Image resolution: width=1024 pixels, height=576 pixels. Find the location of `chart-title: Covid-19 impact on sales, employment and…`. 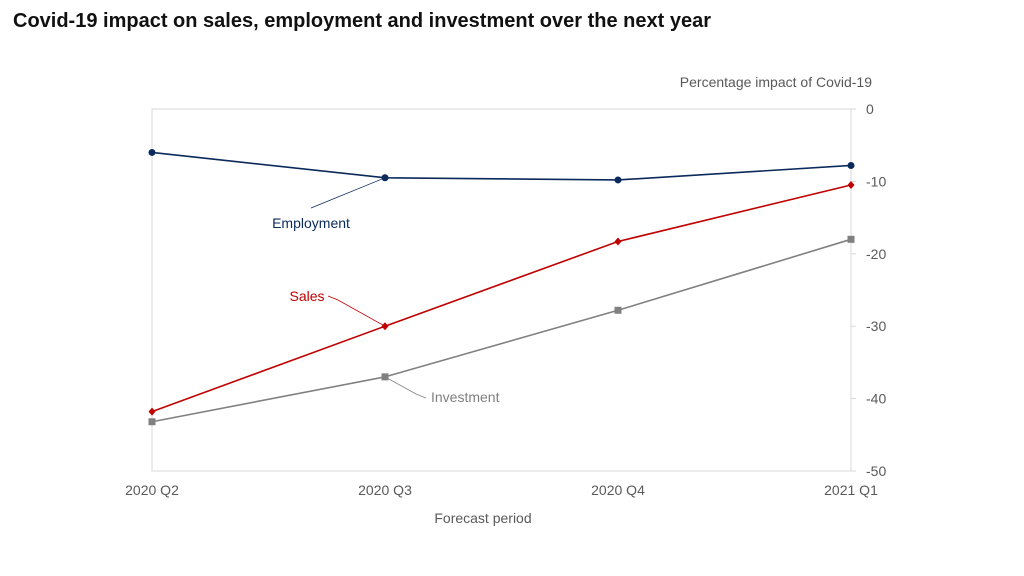

chart-title: Covid-19 impact on sales, employment and… is located at coordinates (362, 21).